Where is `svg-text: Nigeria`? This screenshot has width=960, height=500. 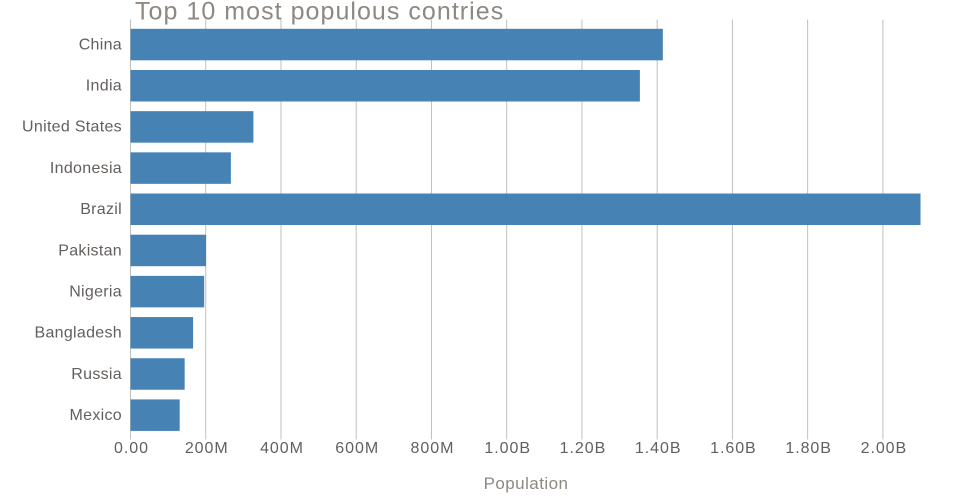
svg-text: Nigeria is located at coordinates (95, 291).